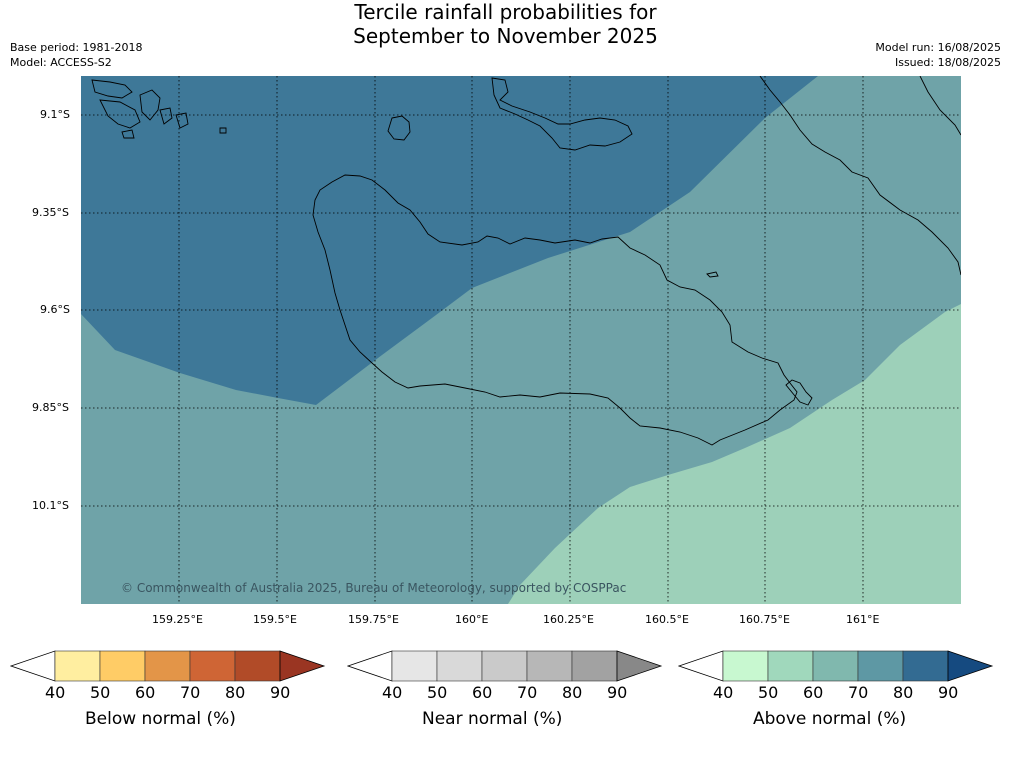 The width and height of the screenshot is (1011, 758). Describe the element at coordinates (505, 12) in the screenshot. I see `title-line-1: Tercile rainfall probabilities for` at that location.